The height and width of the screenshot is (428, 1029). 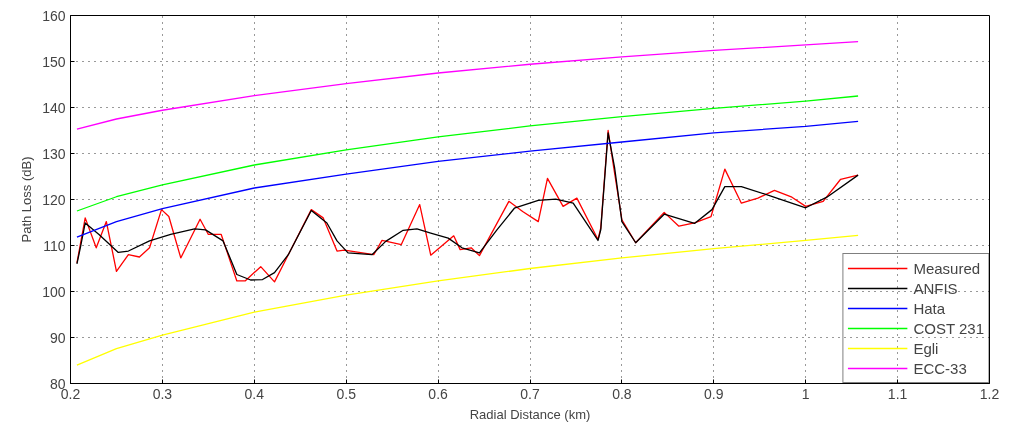 I want to click on x-tick-label: 0.4, so click(x=254, y=393).